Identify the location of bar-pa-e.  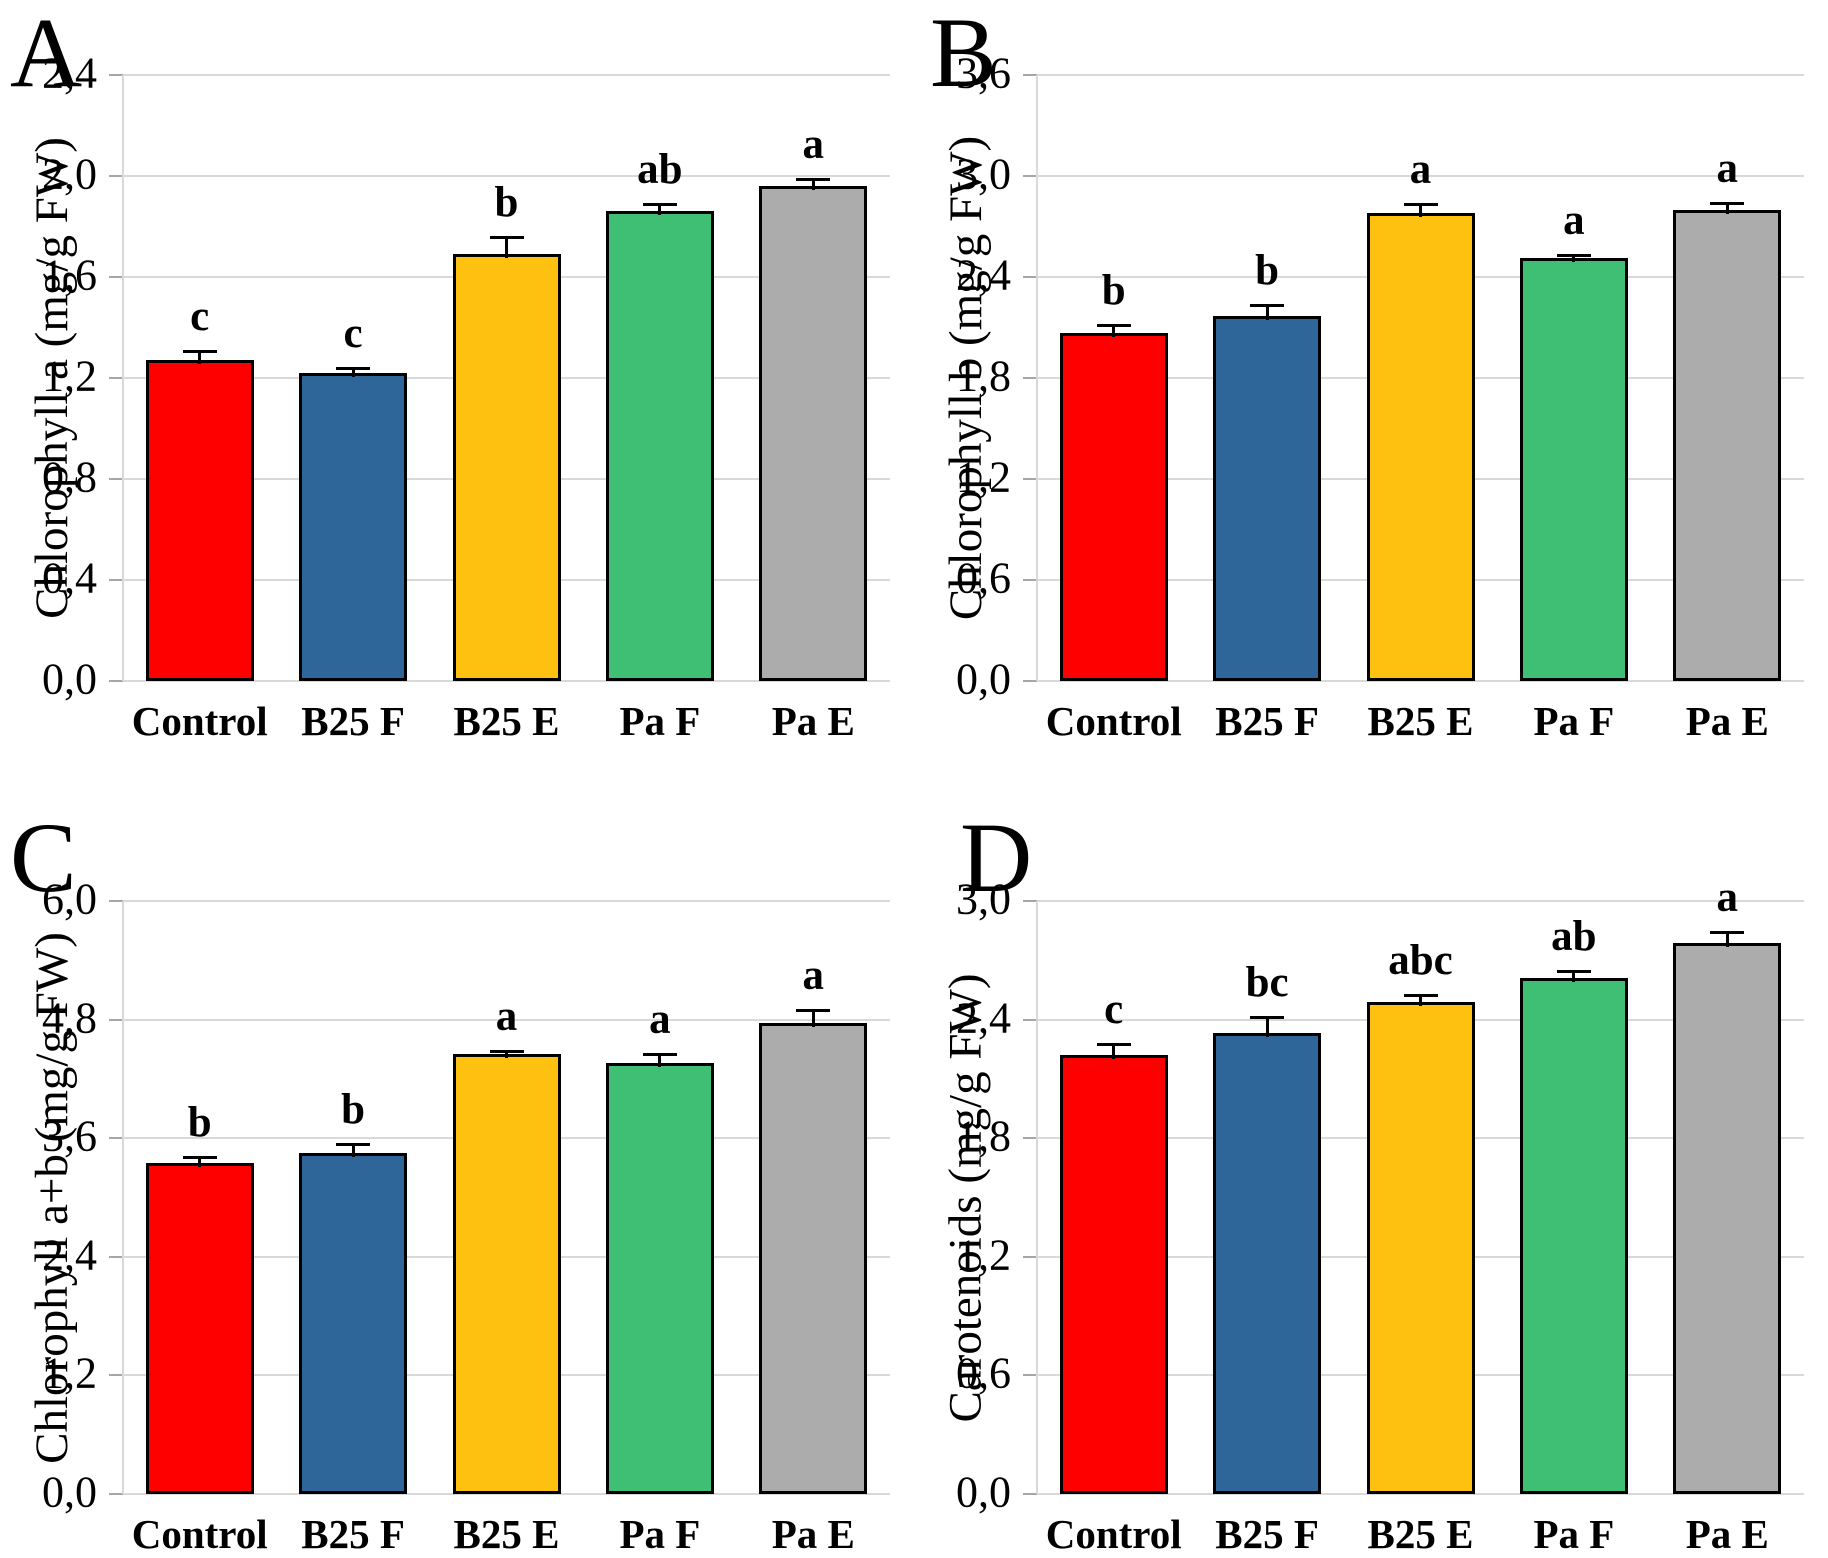
(1727, 445).